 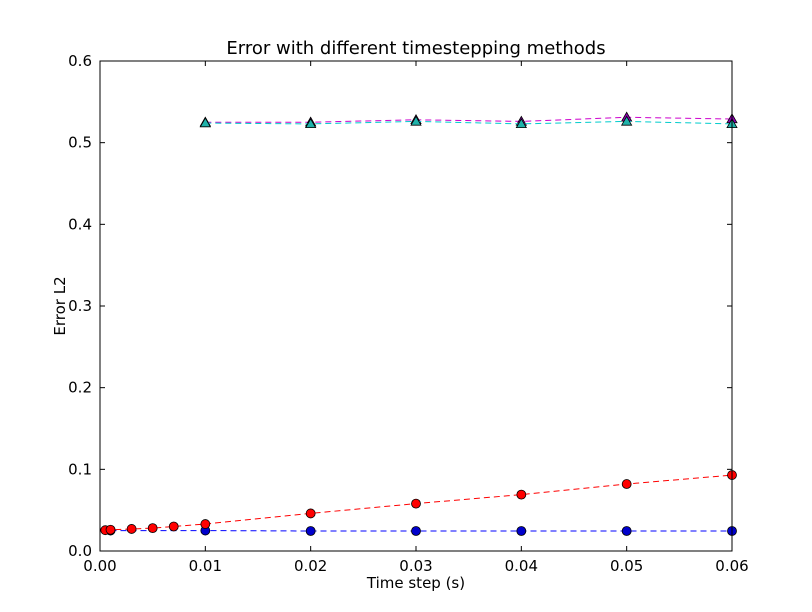 What do you see at coordinates (731, 566) in the screenshot?
I see `x-tick-label: 0.06` at bounding box center [731, 566].